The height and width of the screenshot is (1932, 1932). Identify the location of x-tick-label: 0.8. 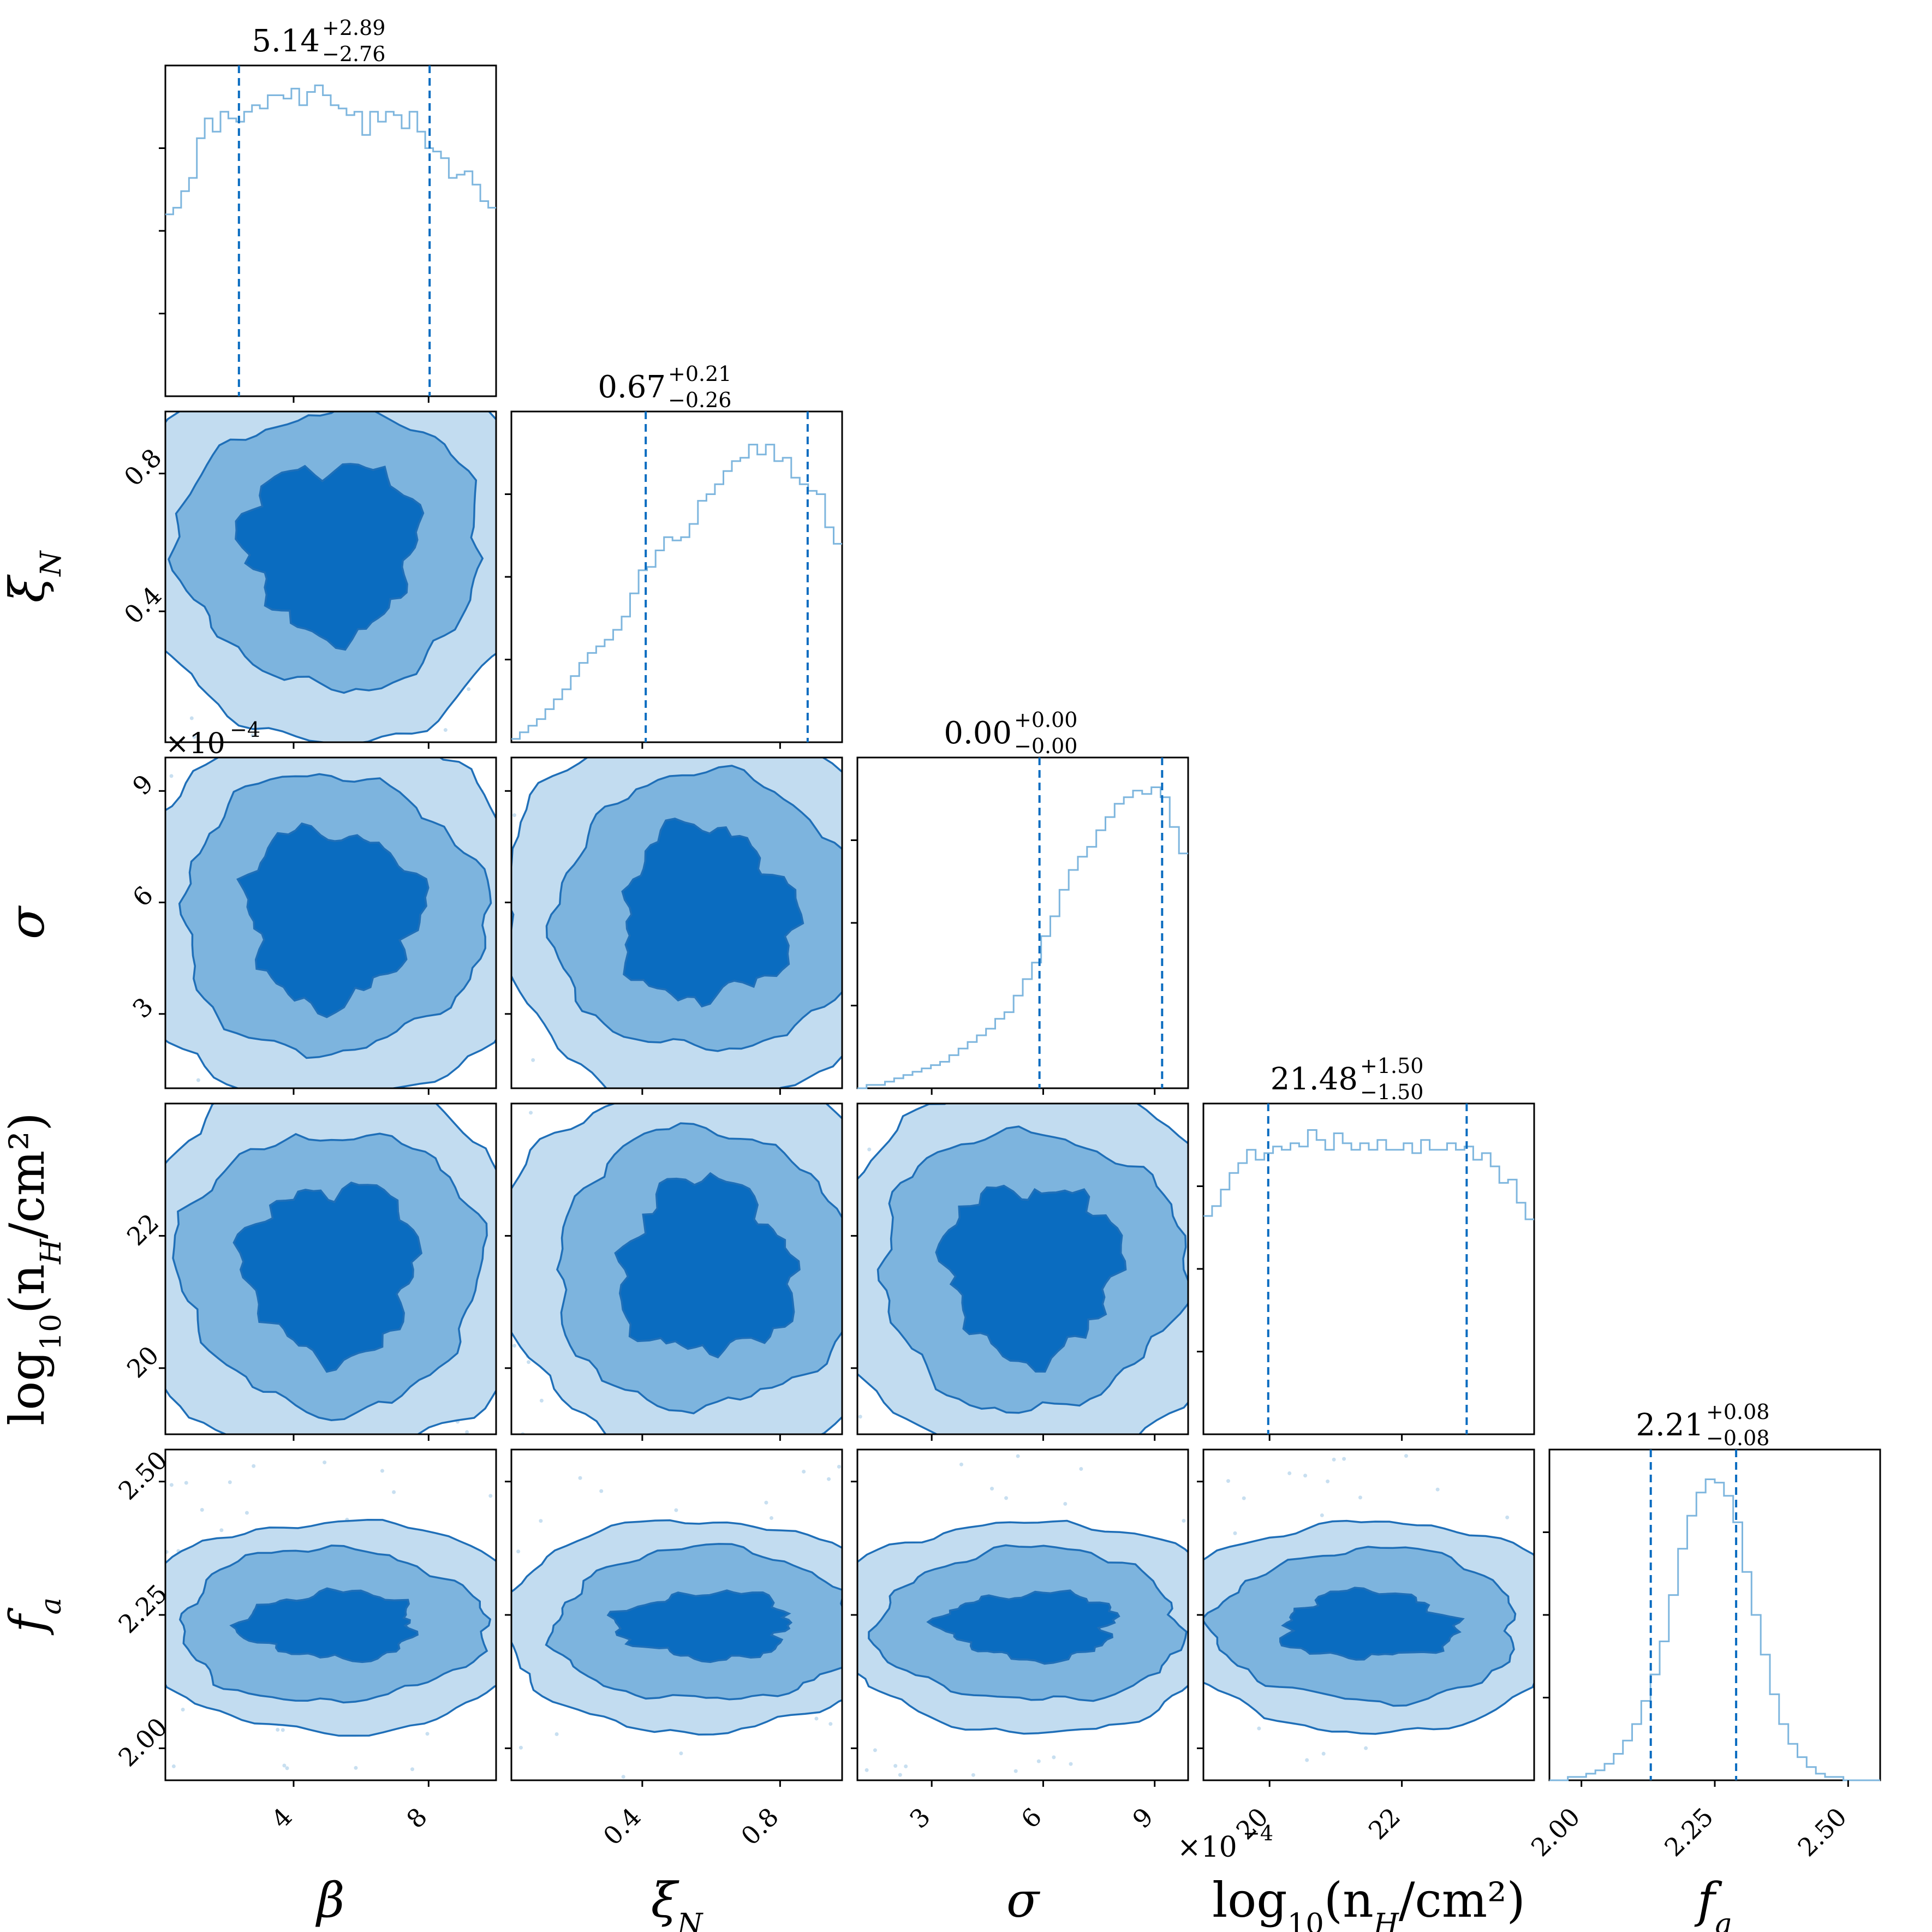
(759, 1826).